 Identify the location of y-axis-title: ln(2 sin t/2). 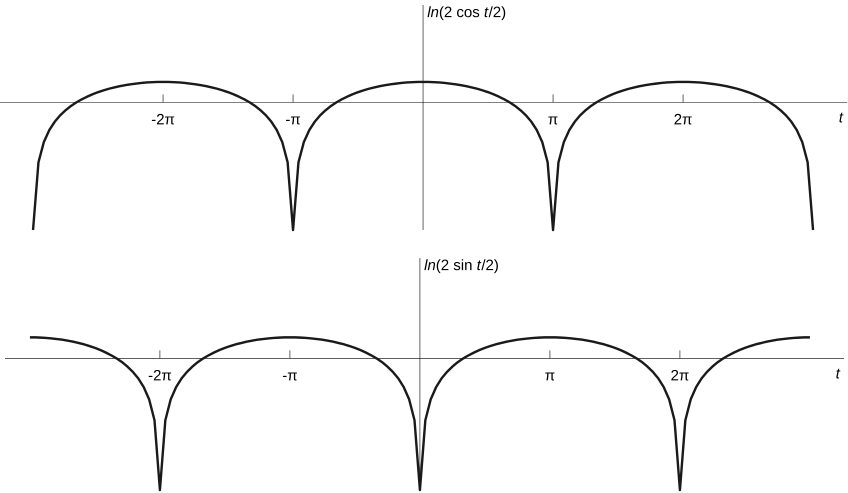
(461, 266).